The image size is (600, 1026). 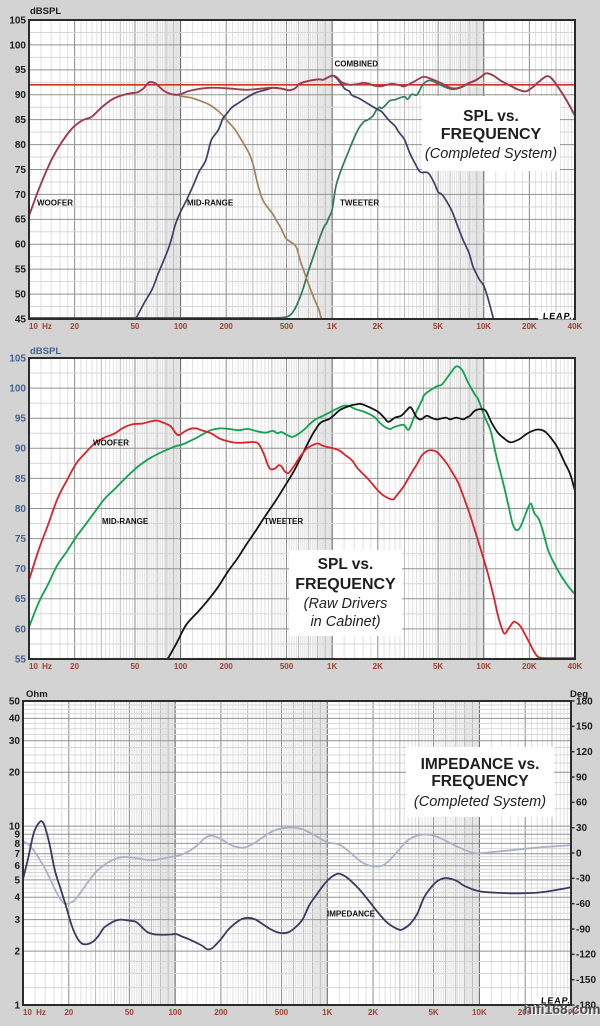 What do you see at coordinates (21, 70) in the screenshot?
I see `svg-text: 95` at bounding box center [21, 70].